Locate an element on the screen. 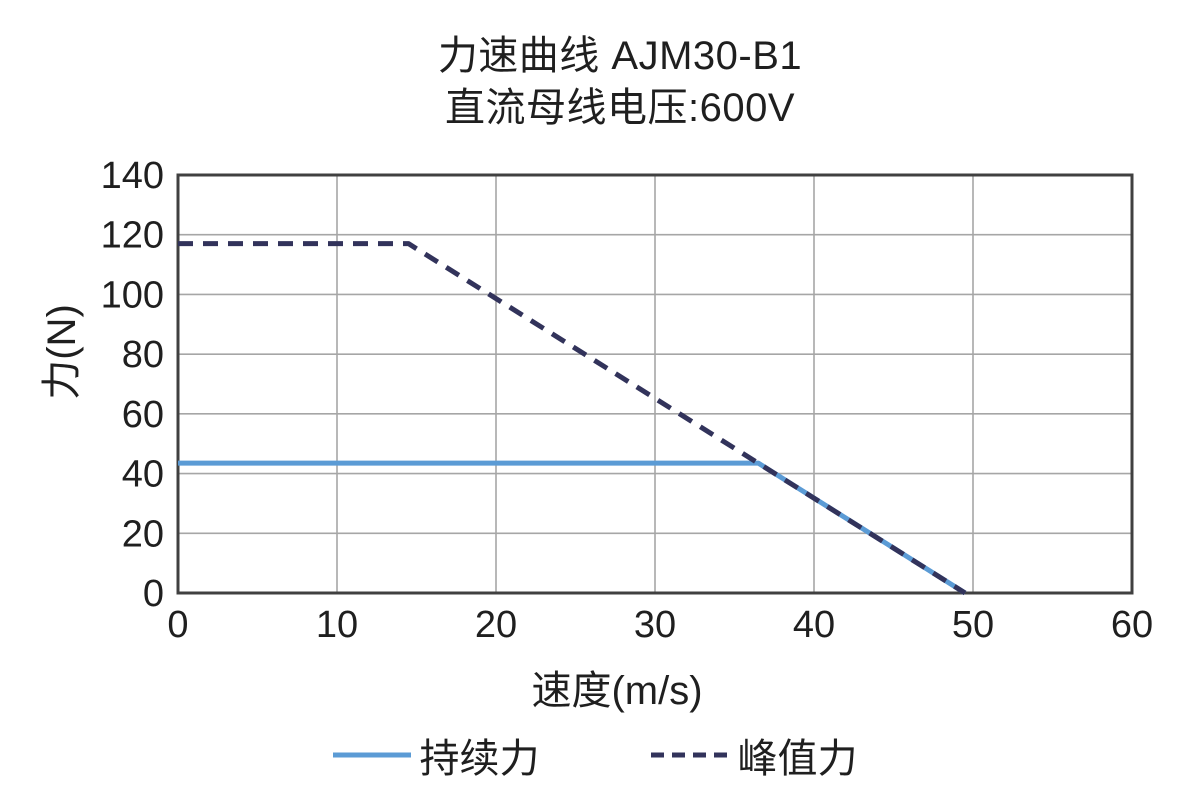 The width and height of the screenshot is (1189, 804). y-tick-label: 120 is located at coordinates (132, 236).